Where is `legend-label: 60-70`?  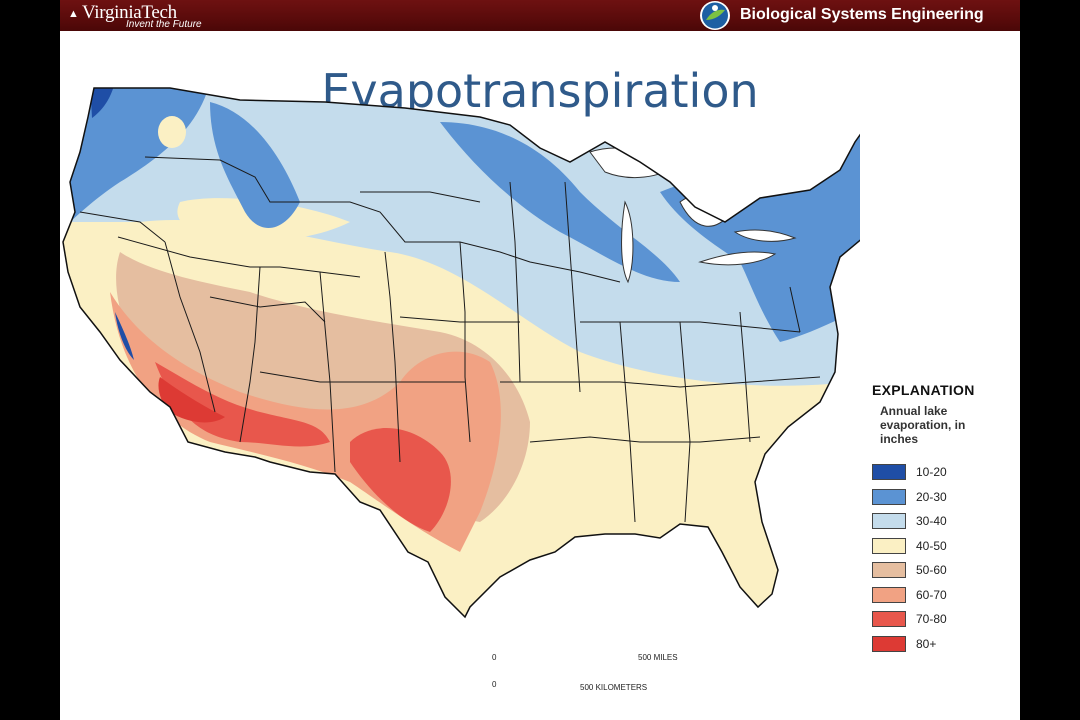
legend-label: 60-70 is located at coordinates (931, 594).